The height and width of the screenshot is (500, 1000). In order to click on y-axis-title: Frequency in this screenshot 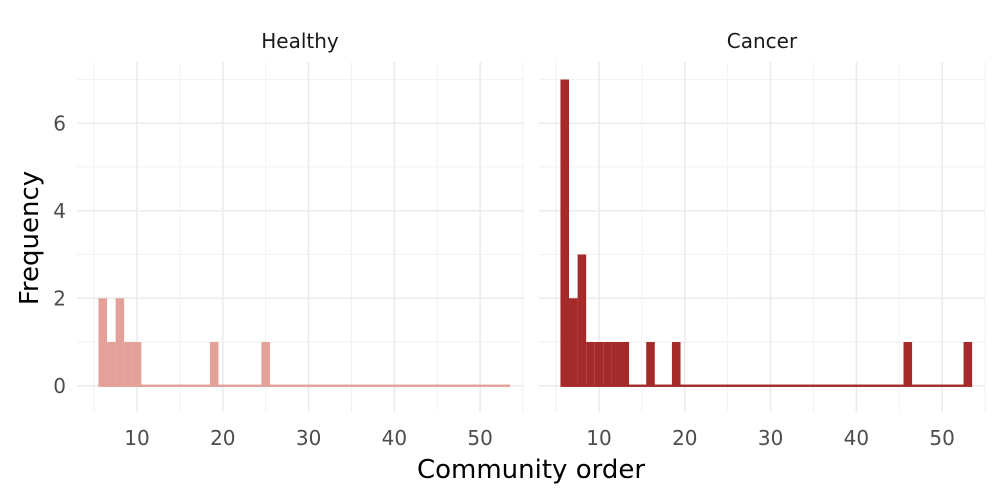, I will do `click(30, 238)`.